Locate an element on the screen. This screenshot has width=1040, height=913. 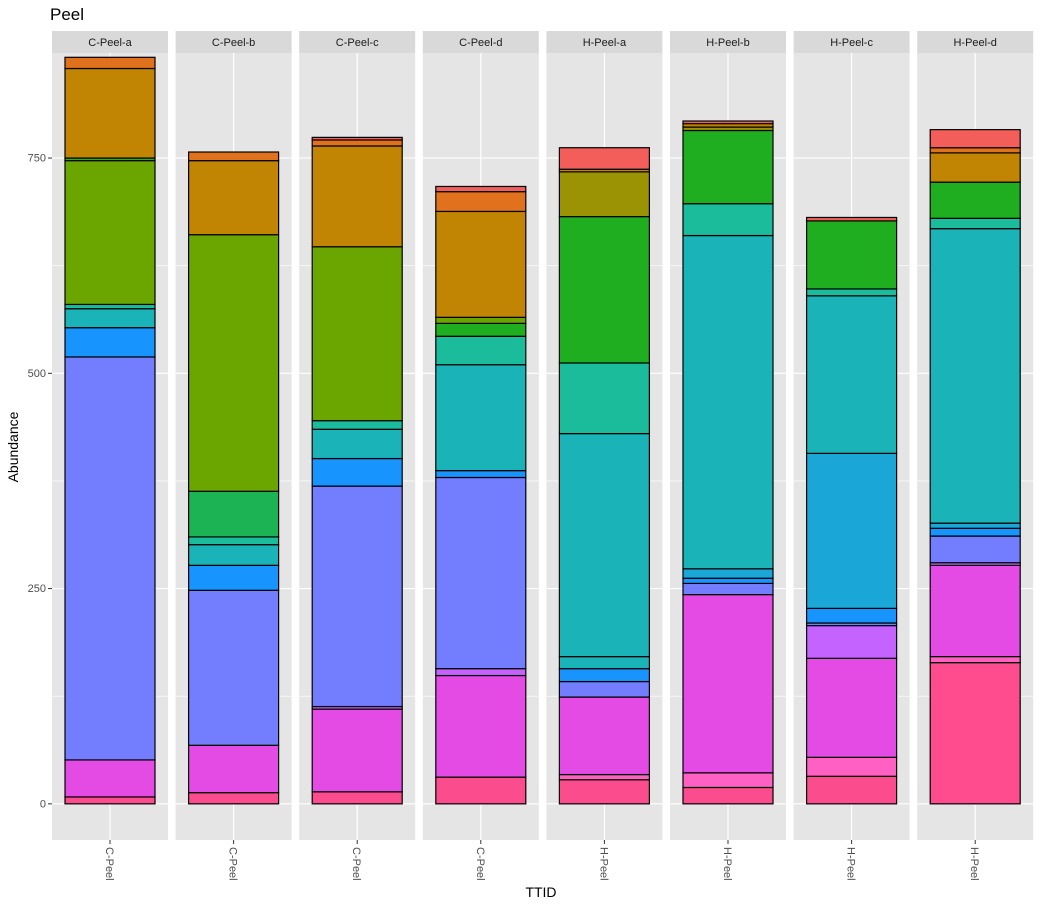
facet-strip-label: H-Peel-c is located at coordinates (851, 43).